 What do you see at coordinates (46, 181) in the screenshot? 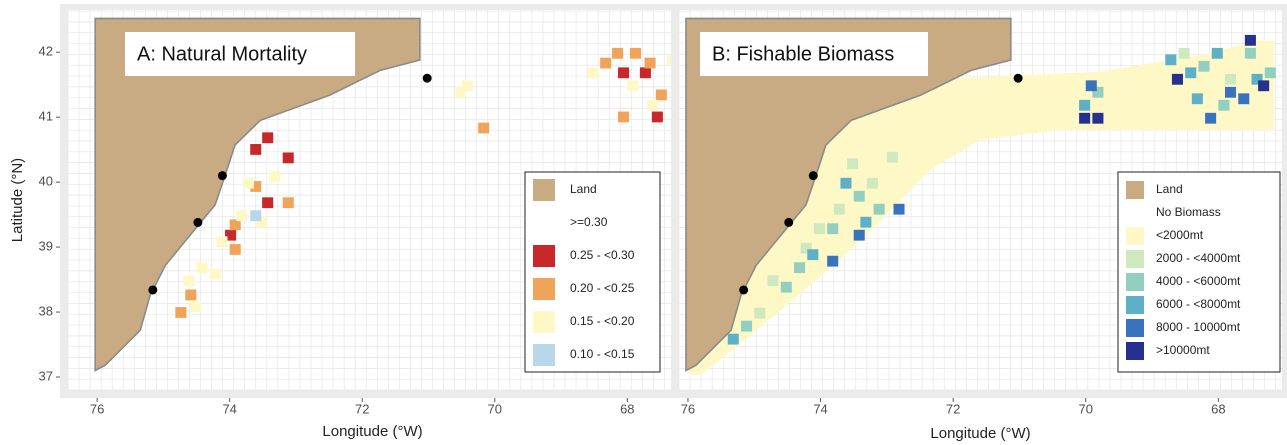
I see `y-tick-label: 40` at bounding box center [46, 181].